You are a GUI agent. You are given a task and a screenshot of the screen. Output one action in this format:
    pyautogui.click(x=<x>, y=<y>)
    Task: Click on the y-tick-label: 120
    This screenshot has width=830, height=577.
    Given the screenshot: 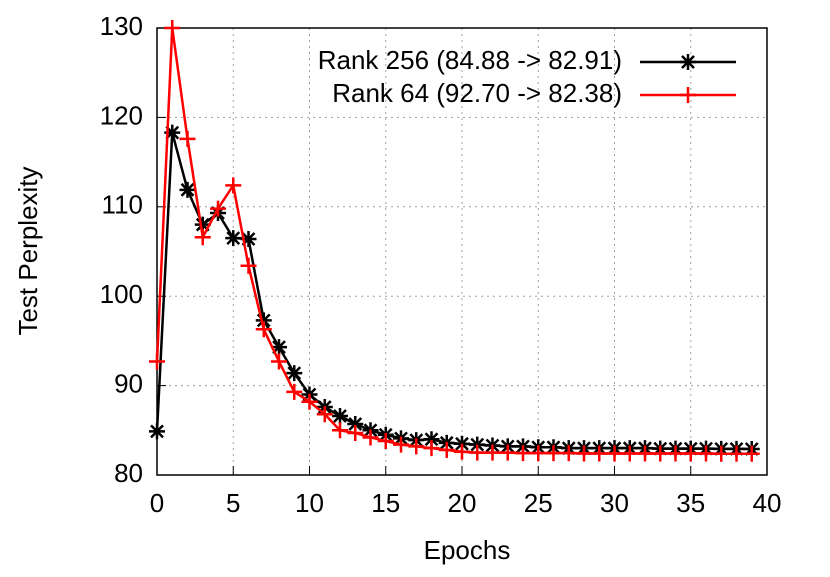 What is the action you would take?
    pyautogui.click(x=121, y=115)
    